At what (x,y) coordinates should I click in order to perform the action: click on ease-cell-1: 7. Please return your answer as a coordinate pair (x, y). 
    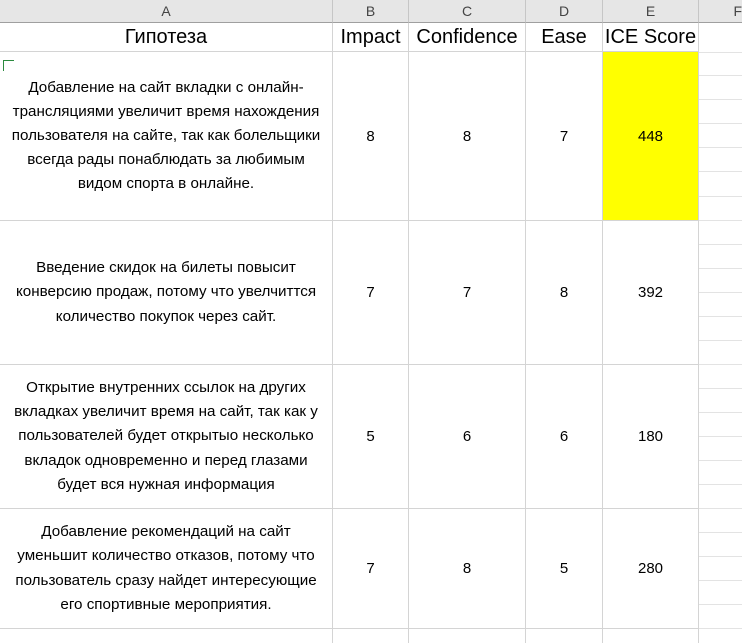
    Looking at the image, I should click on (564, 136).